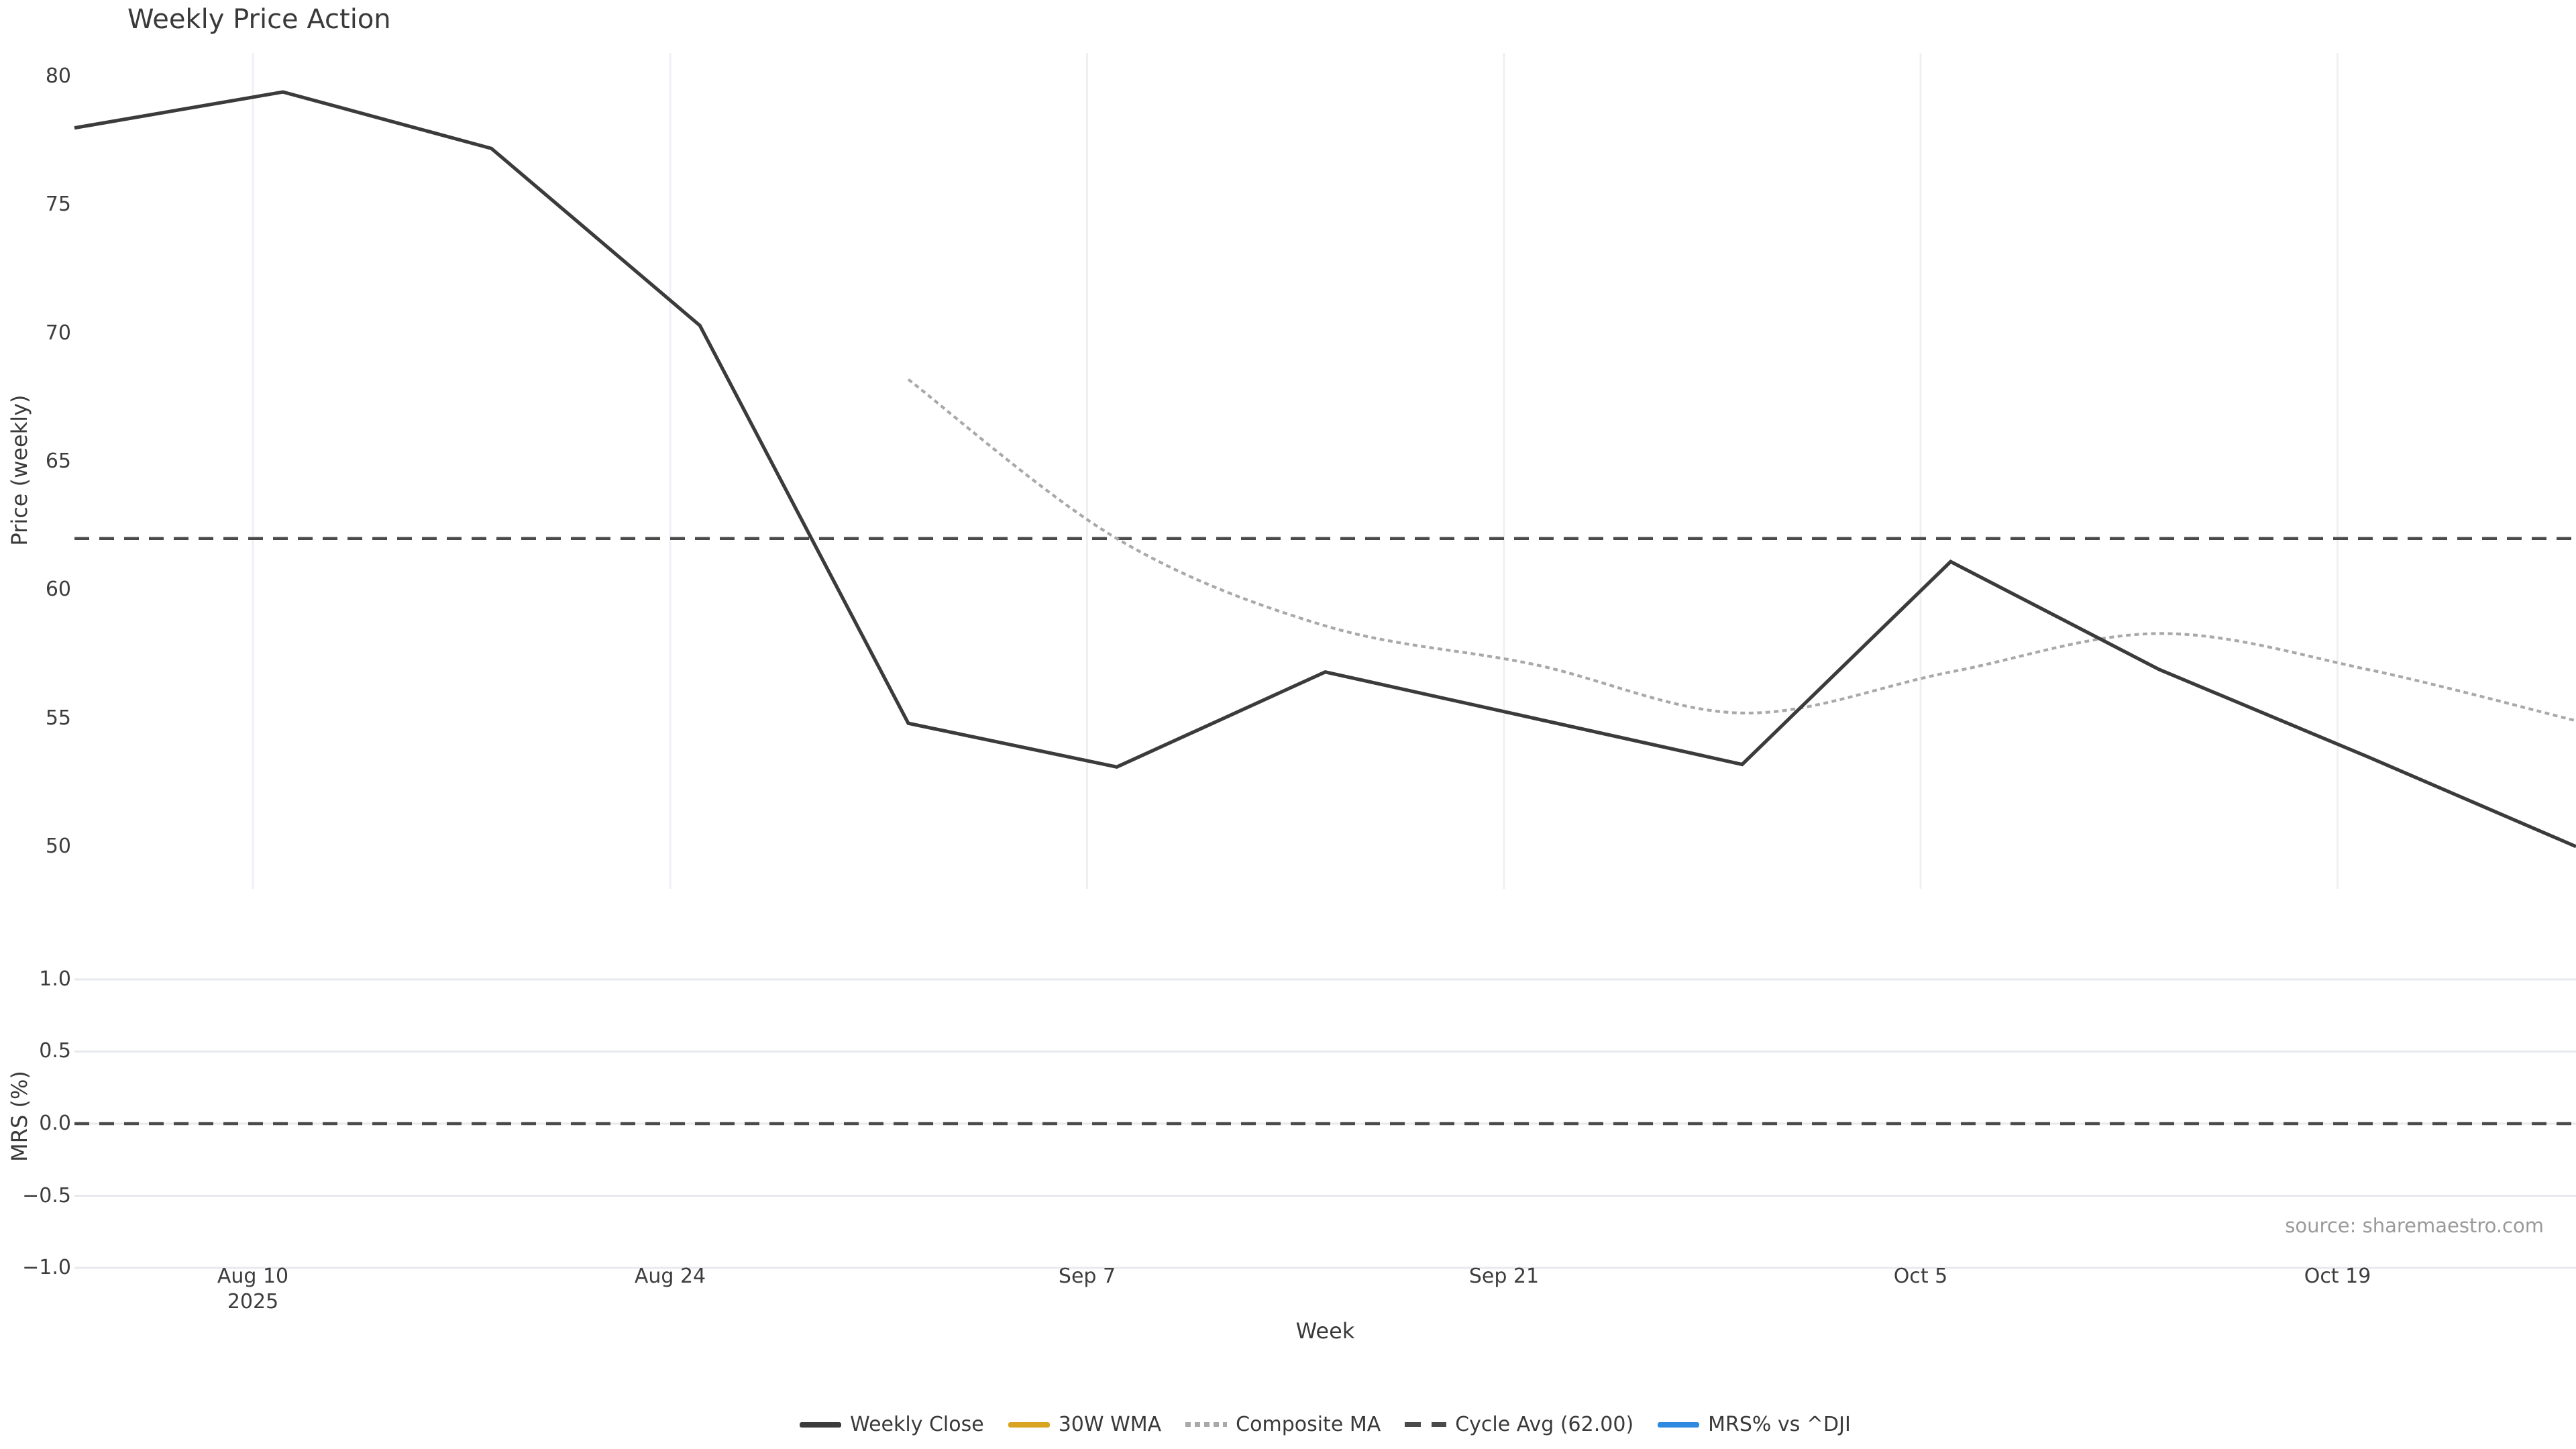  I want to click on legend-item: MRS% vs ^DJI, so click(1754, 1424).